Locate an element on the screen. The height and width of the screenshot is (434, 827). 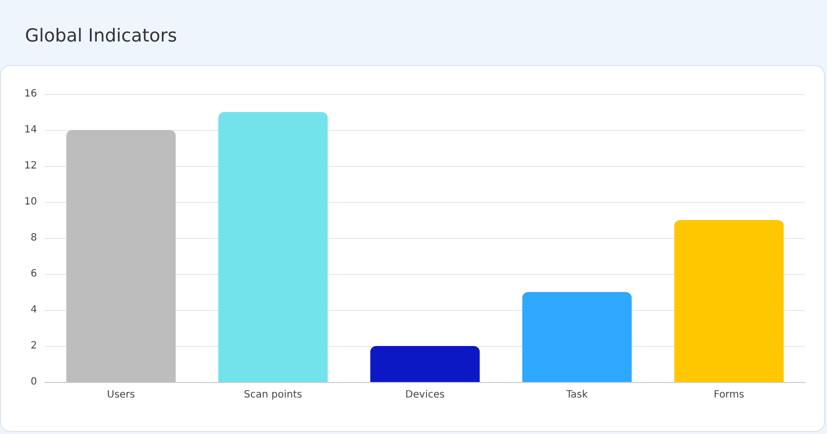
y-tick-label: 0 is located at coordinates (33, 382).